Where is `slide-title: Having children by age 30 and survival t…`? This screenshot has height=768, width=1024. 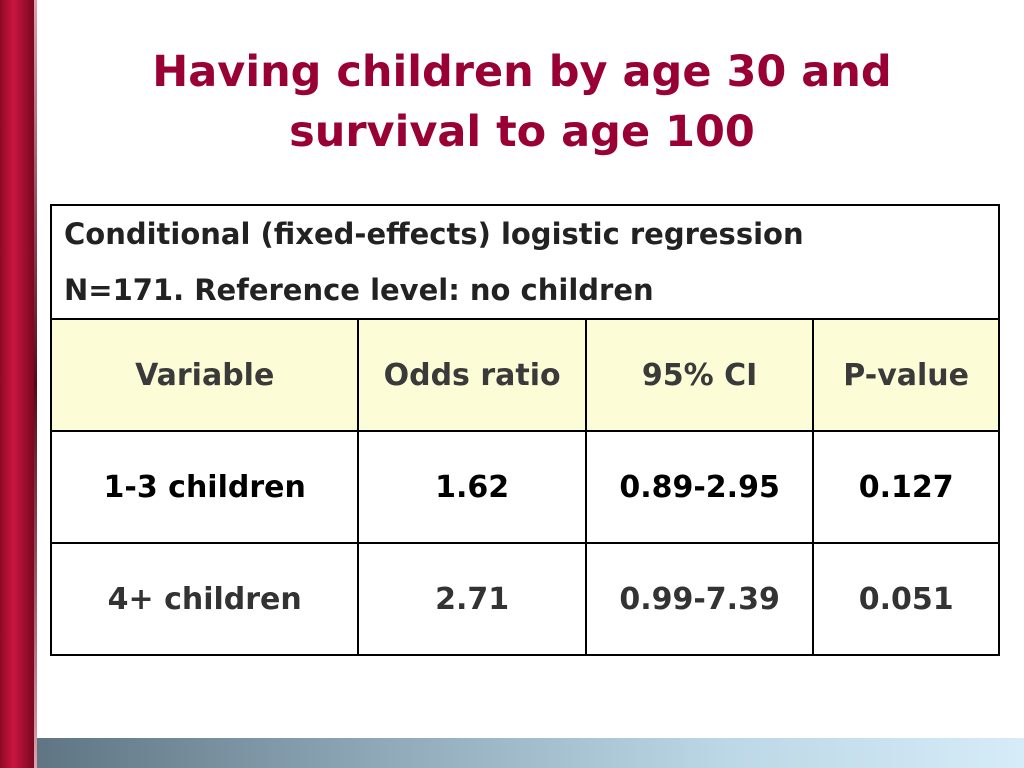 slide-title: Having children by age 30 and survival t… is located at coordinates (522, 102).